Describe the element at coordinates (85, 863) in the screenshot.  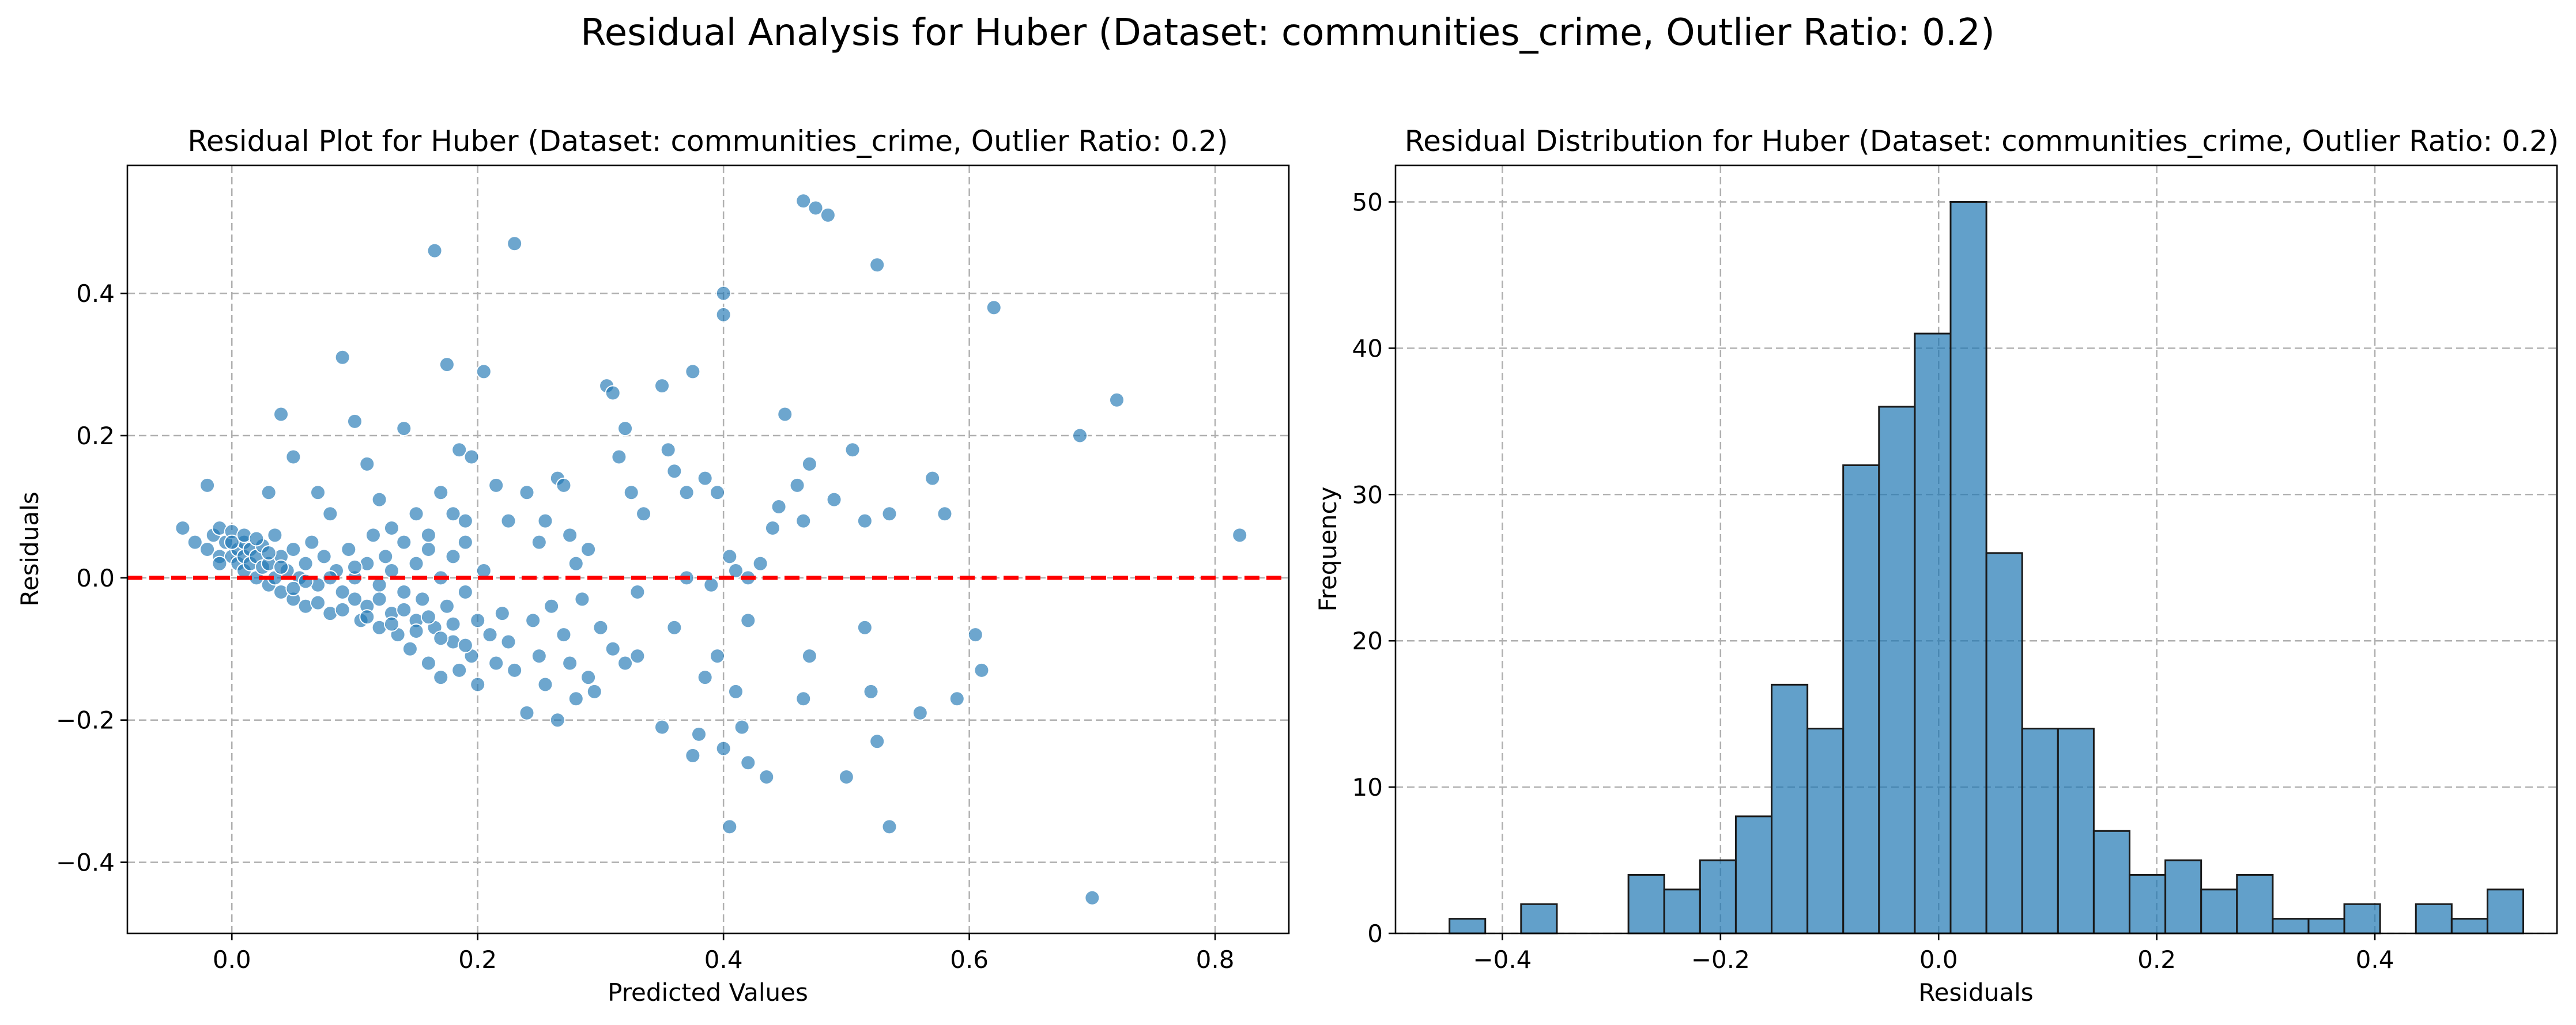
I see `scatter-y-tick-label: −0.4` at that location.